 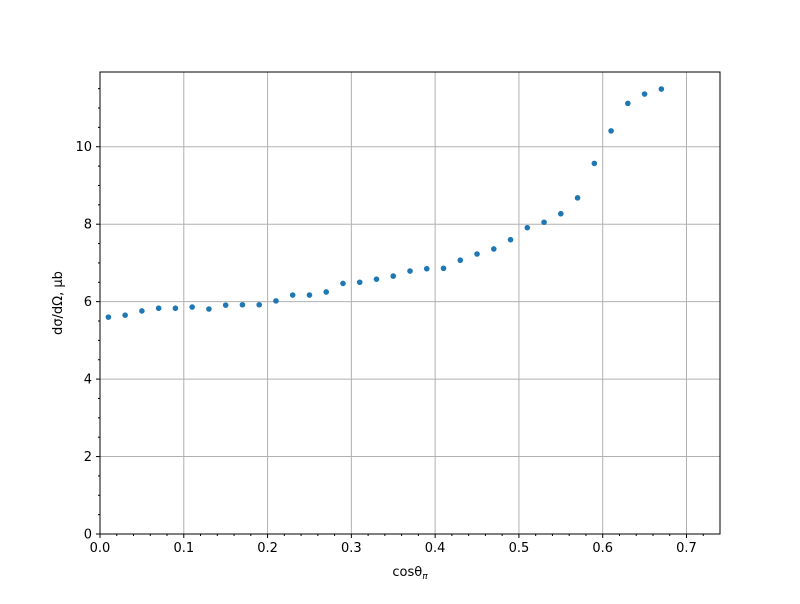 What do you see at coordinates (435, 548) in the screenshot?
I see `x-tick-label: 0.4` at bounding box center [435, 548].